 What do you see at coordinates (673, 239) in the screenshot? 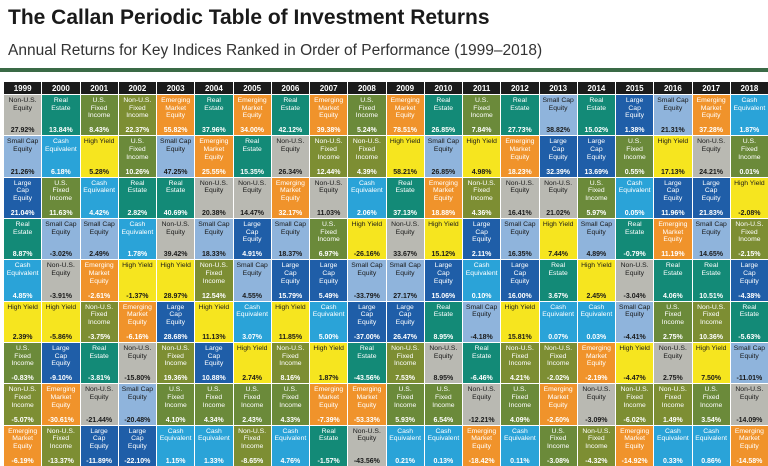
I see `return-cell: Emerging Market Equity 11.19%` at bounding box center [673, 239].